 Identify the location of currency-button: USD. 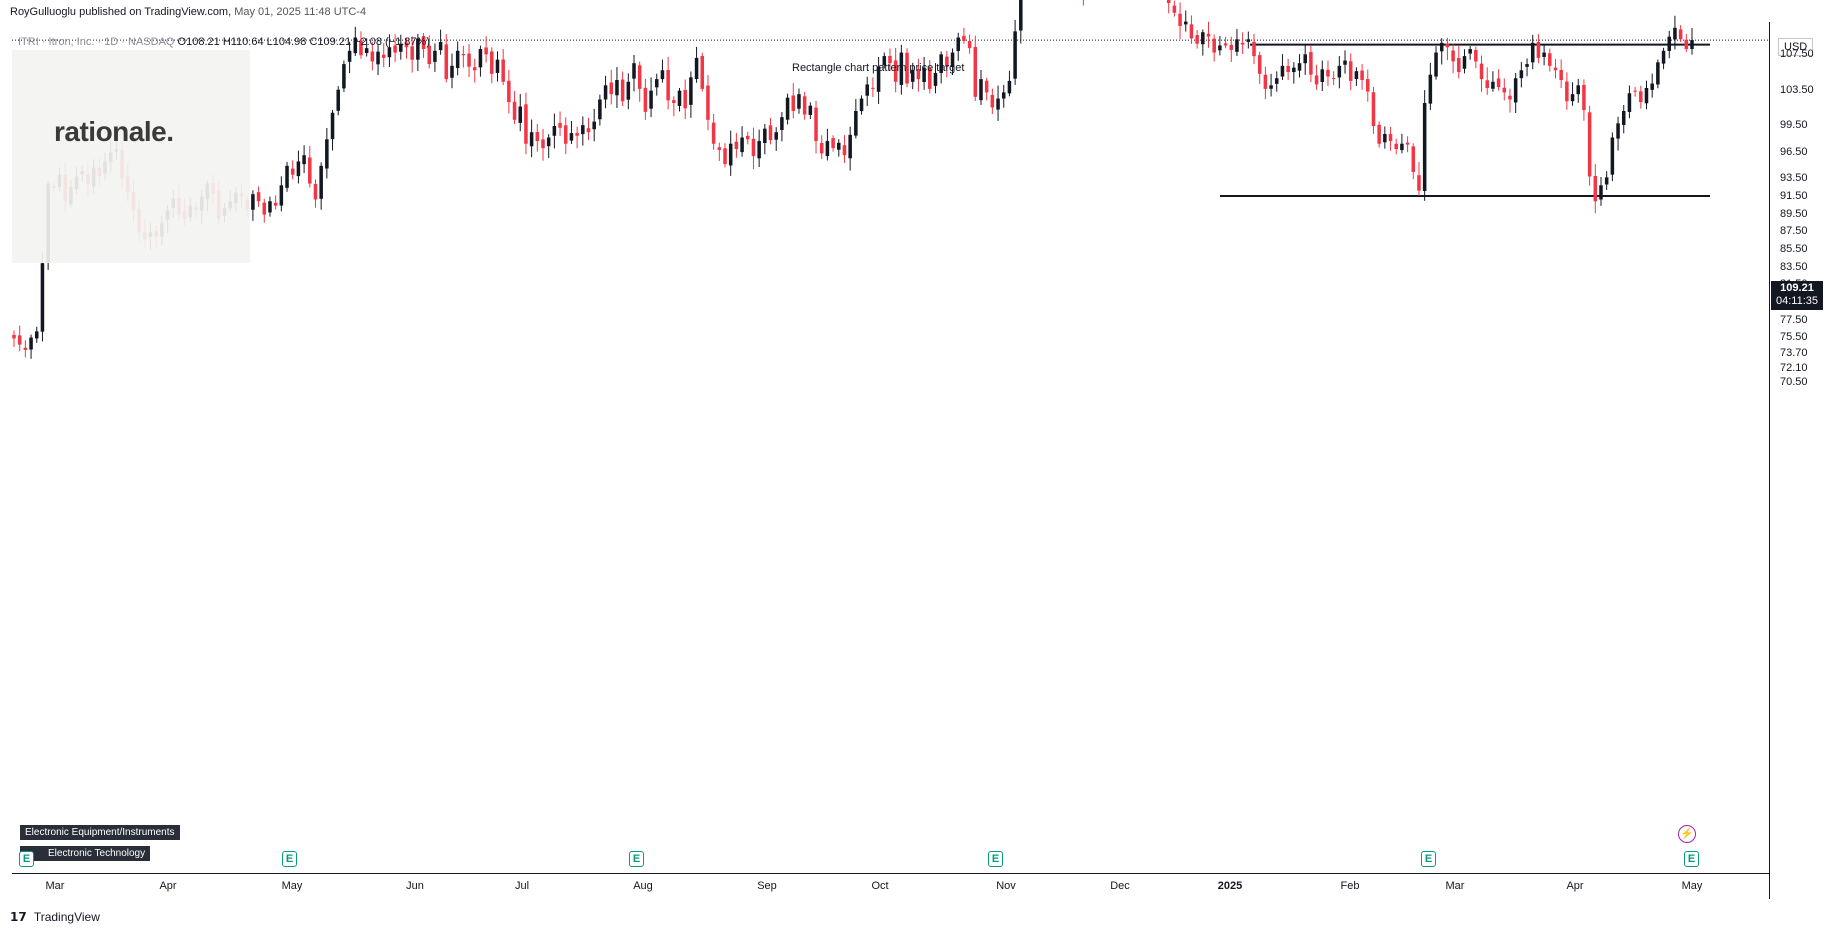
(1796, 47).